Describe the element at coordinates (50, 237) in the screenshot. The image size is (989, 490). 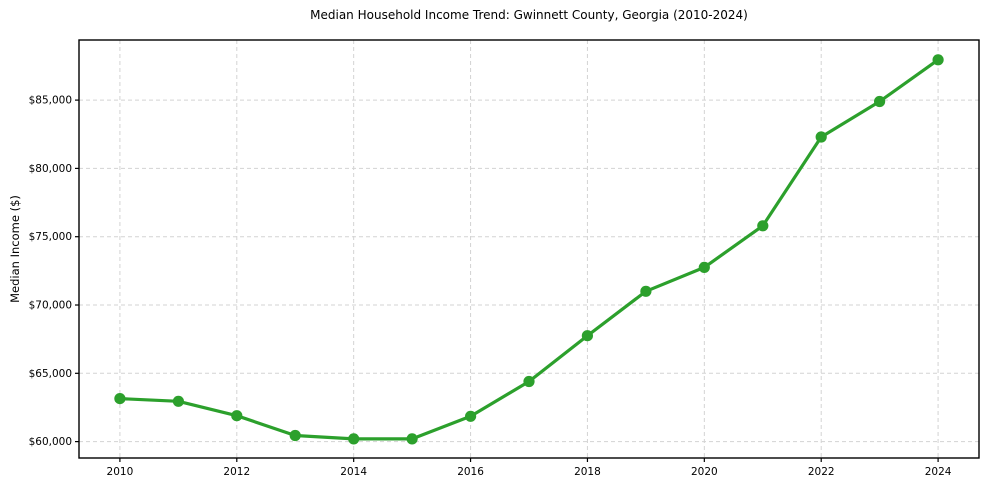
I see `y-tick-label: $75,000` at that location.